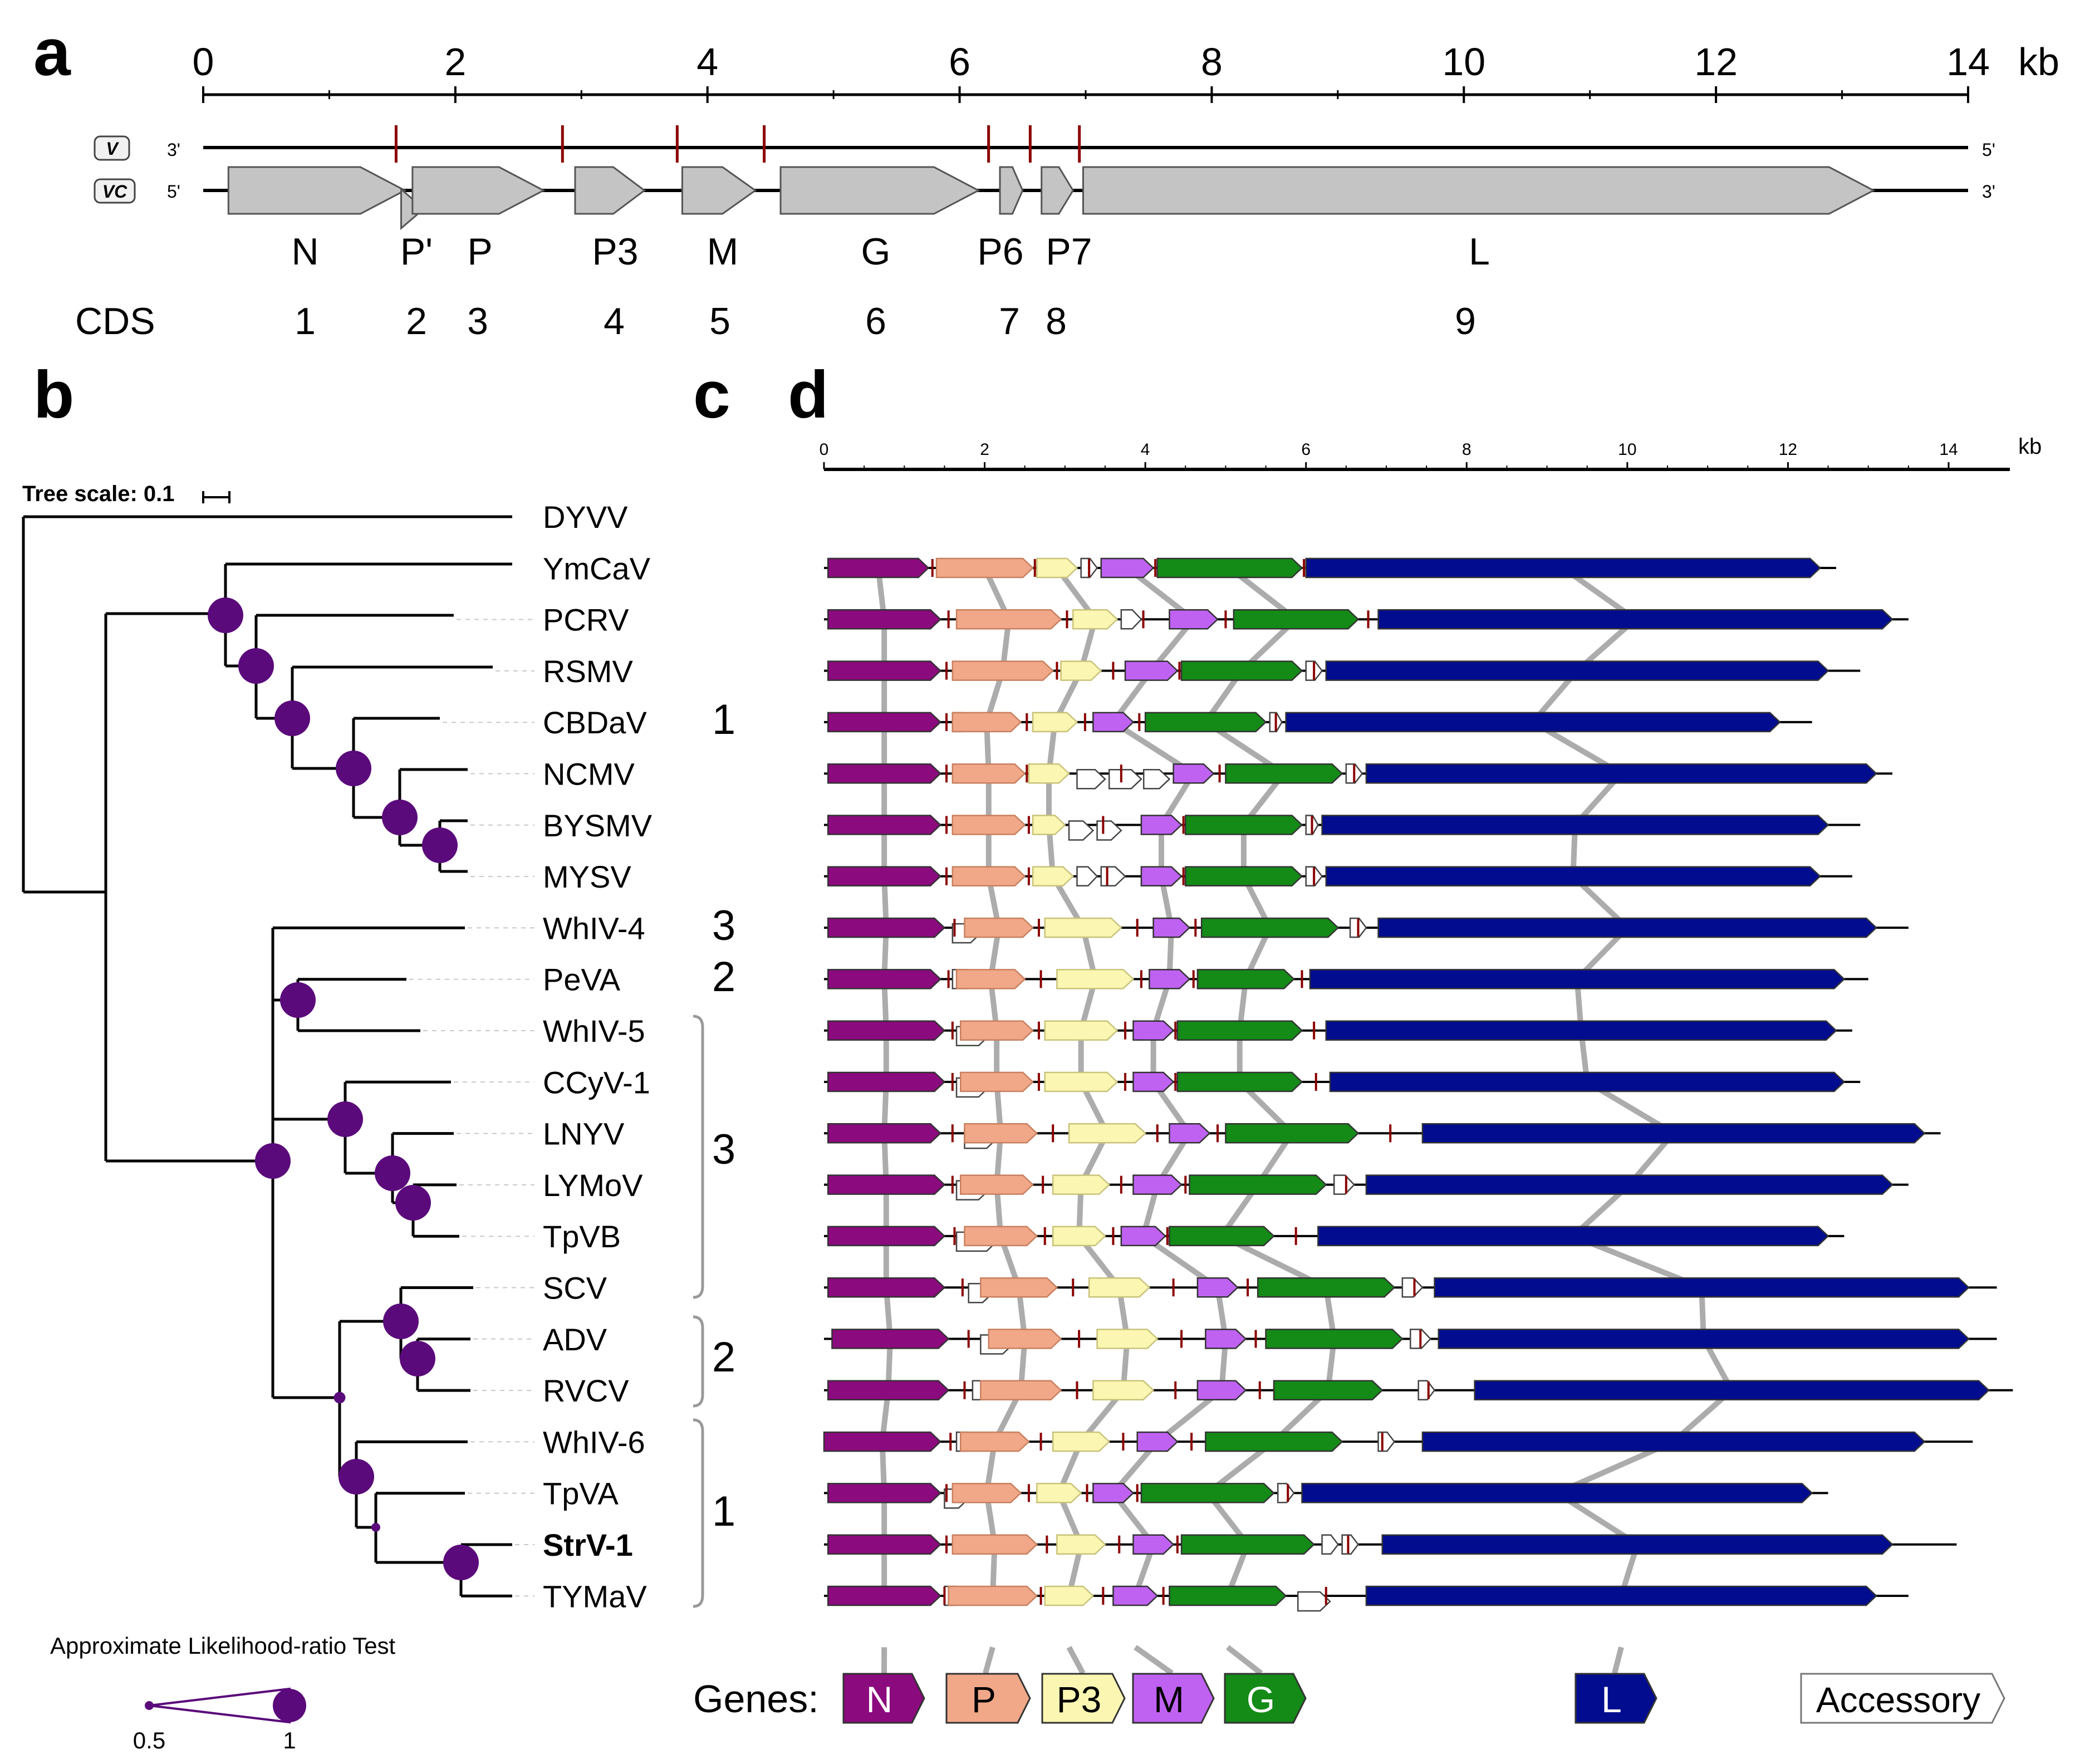  Describe the element at coordinates (1431, 452) in the screenshot. I see `panel-d-scale-bar: 0 2 4 6 8 10 12 14 kb` at that location.